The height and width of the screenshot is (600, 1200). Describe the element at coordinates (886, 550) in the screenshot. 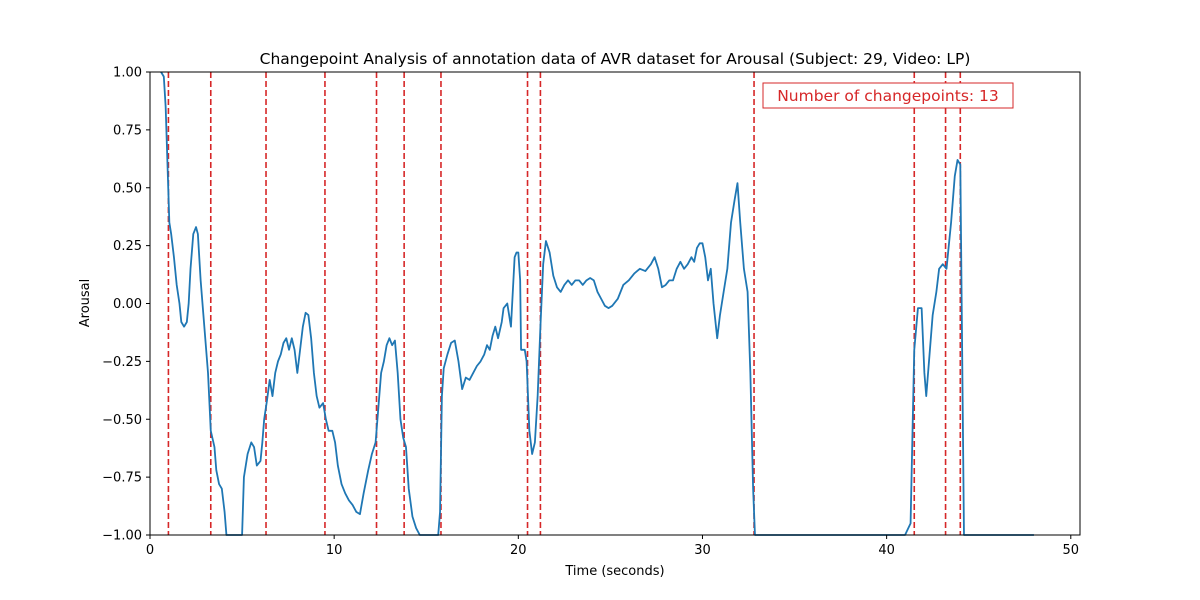

I see `x-tick-label: 40` at that location.